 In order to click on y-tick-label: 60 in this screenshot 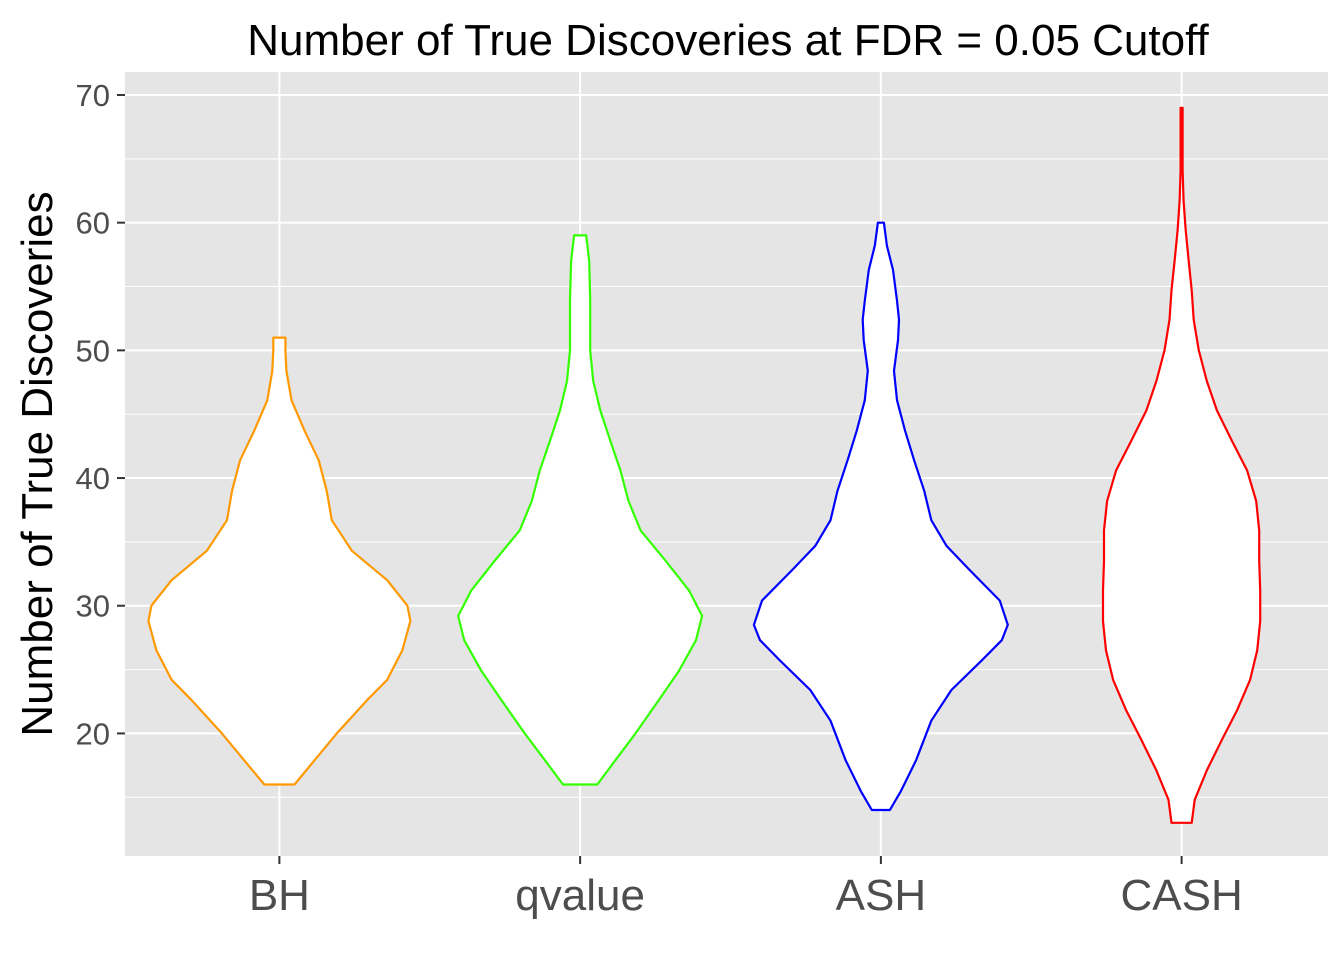, I will do `click(93, 223)`.